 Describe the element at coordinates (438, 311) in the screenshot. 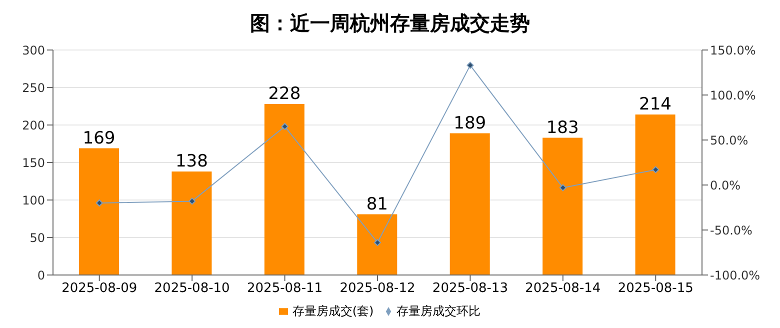

I see `legend-label: 存量房成交环比` at that location.